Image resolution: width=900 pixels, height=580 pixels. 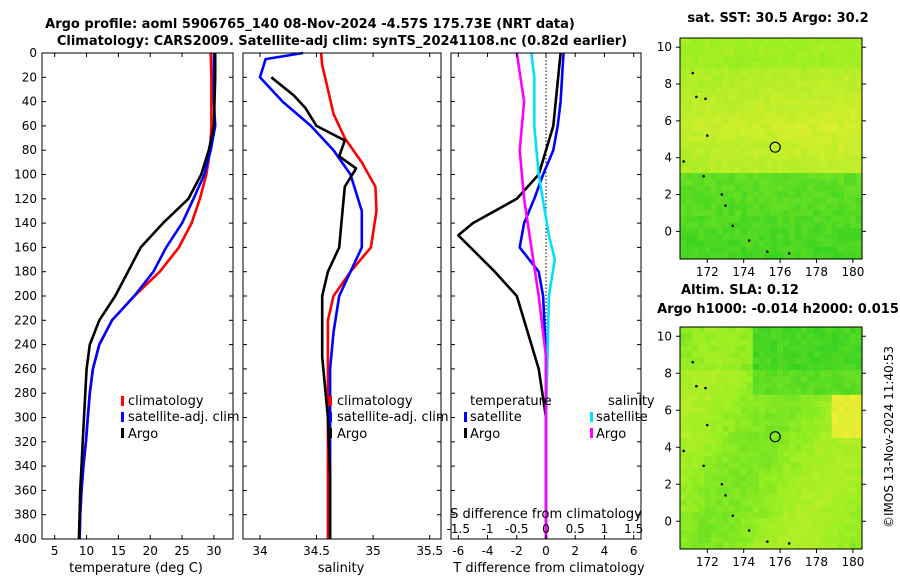 I want to click on y-tick-label: 280, so click(x=25, y=393).